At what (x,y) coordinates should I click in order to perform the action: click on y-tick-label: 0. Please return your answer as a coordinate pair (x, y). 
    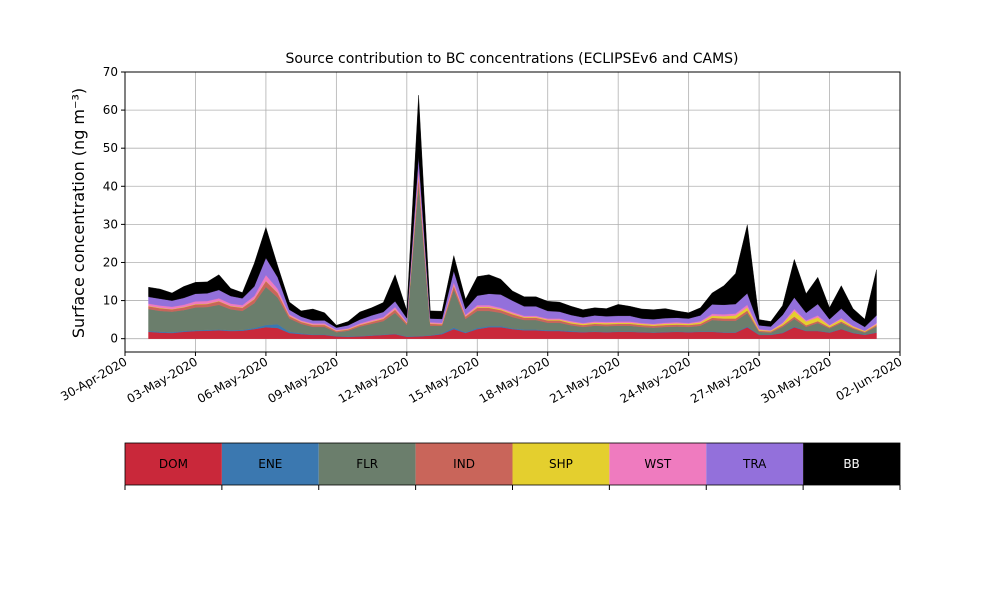
    Looking at the image, I should click on (114, 339).